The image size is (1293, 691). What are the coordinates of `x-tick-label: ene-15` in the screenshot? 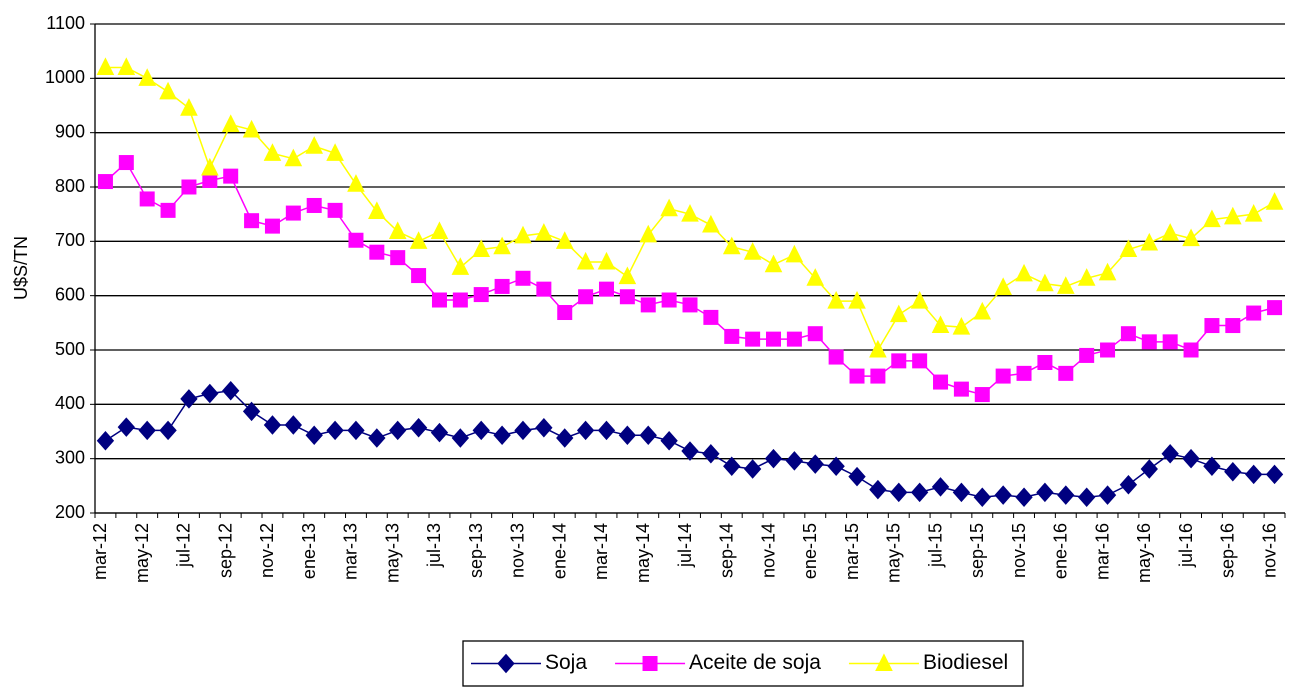 It's located at (810, 551).